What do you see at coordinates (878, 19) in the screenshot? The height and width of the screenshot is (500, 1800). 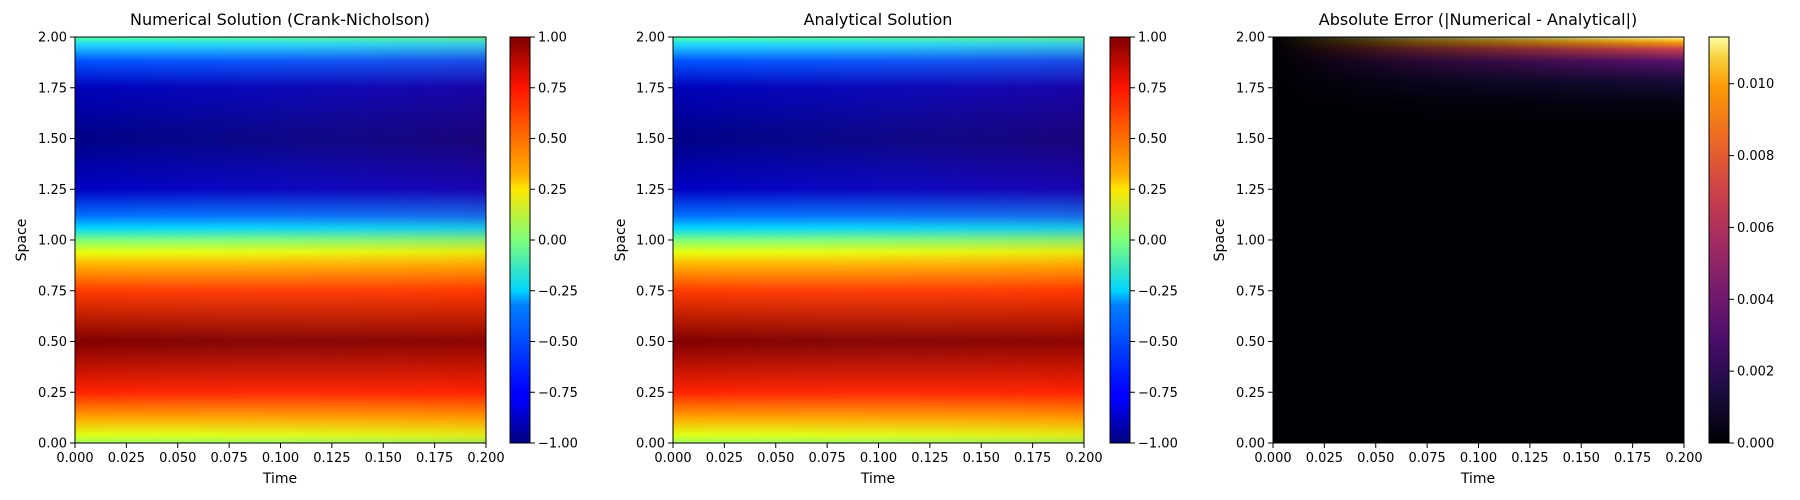 I see `chart-title: Analytical Solution` at bounding box center [878, 19].